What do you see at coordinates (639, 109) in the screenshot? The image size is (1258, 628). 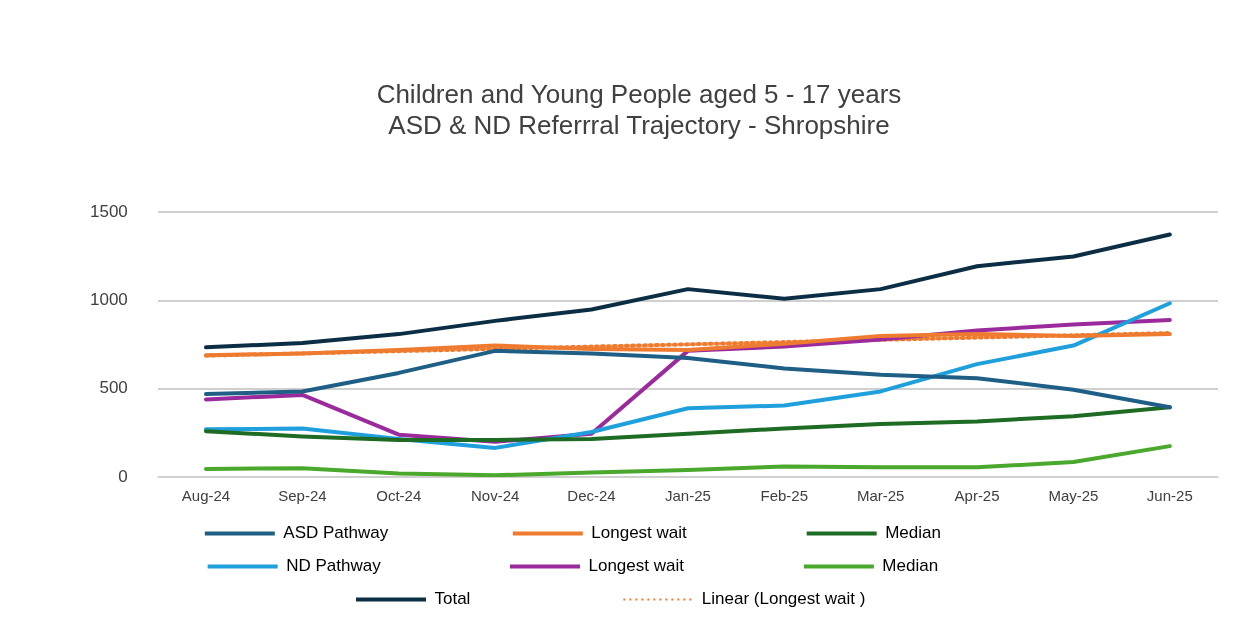 I see `chart-title: Children and Young People aged 5 - 17 years ASD & ND Referrral Trajectory - Shropshire` at bounding box center [639, 109].